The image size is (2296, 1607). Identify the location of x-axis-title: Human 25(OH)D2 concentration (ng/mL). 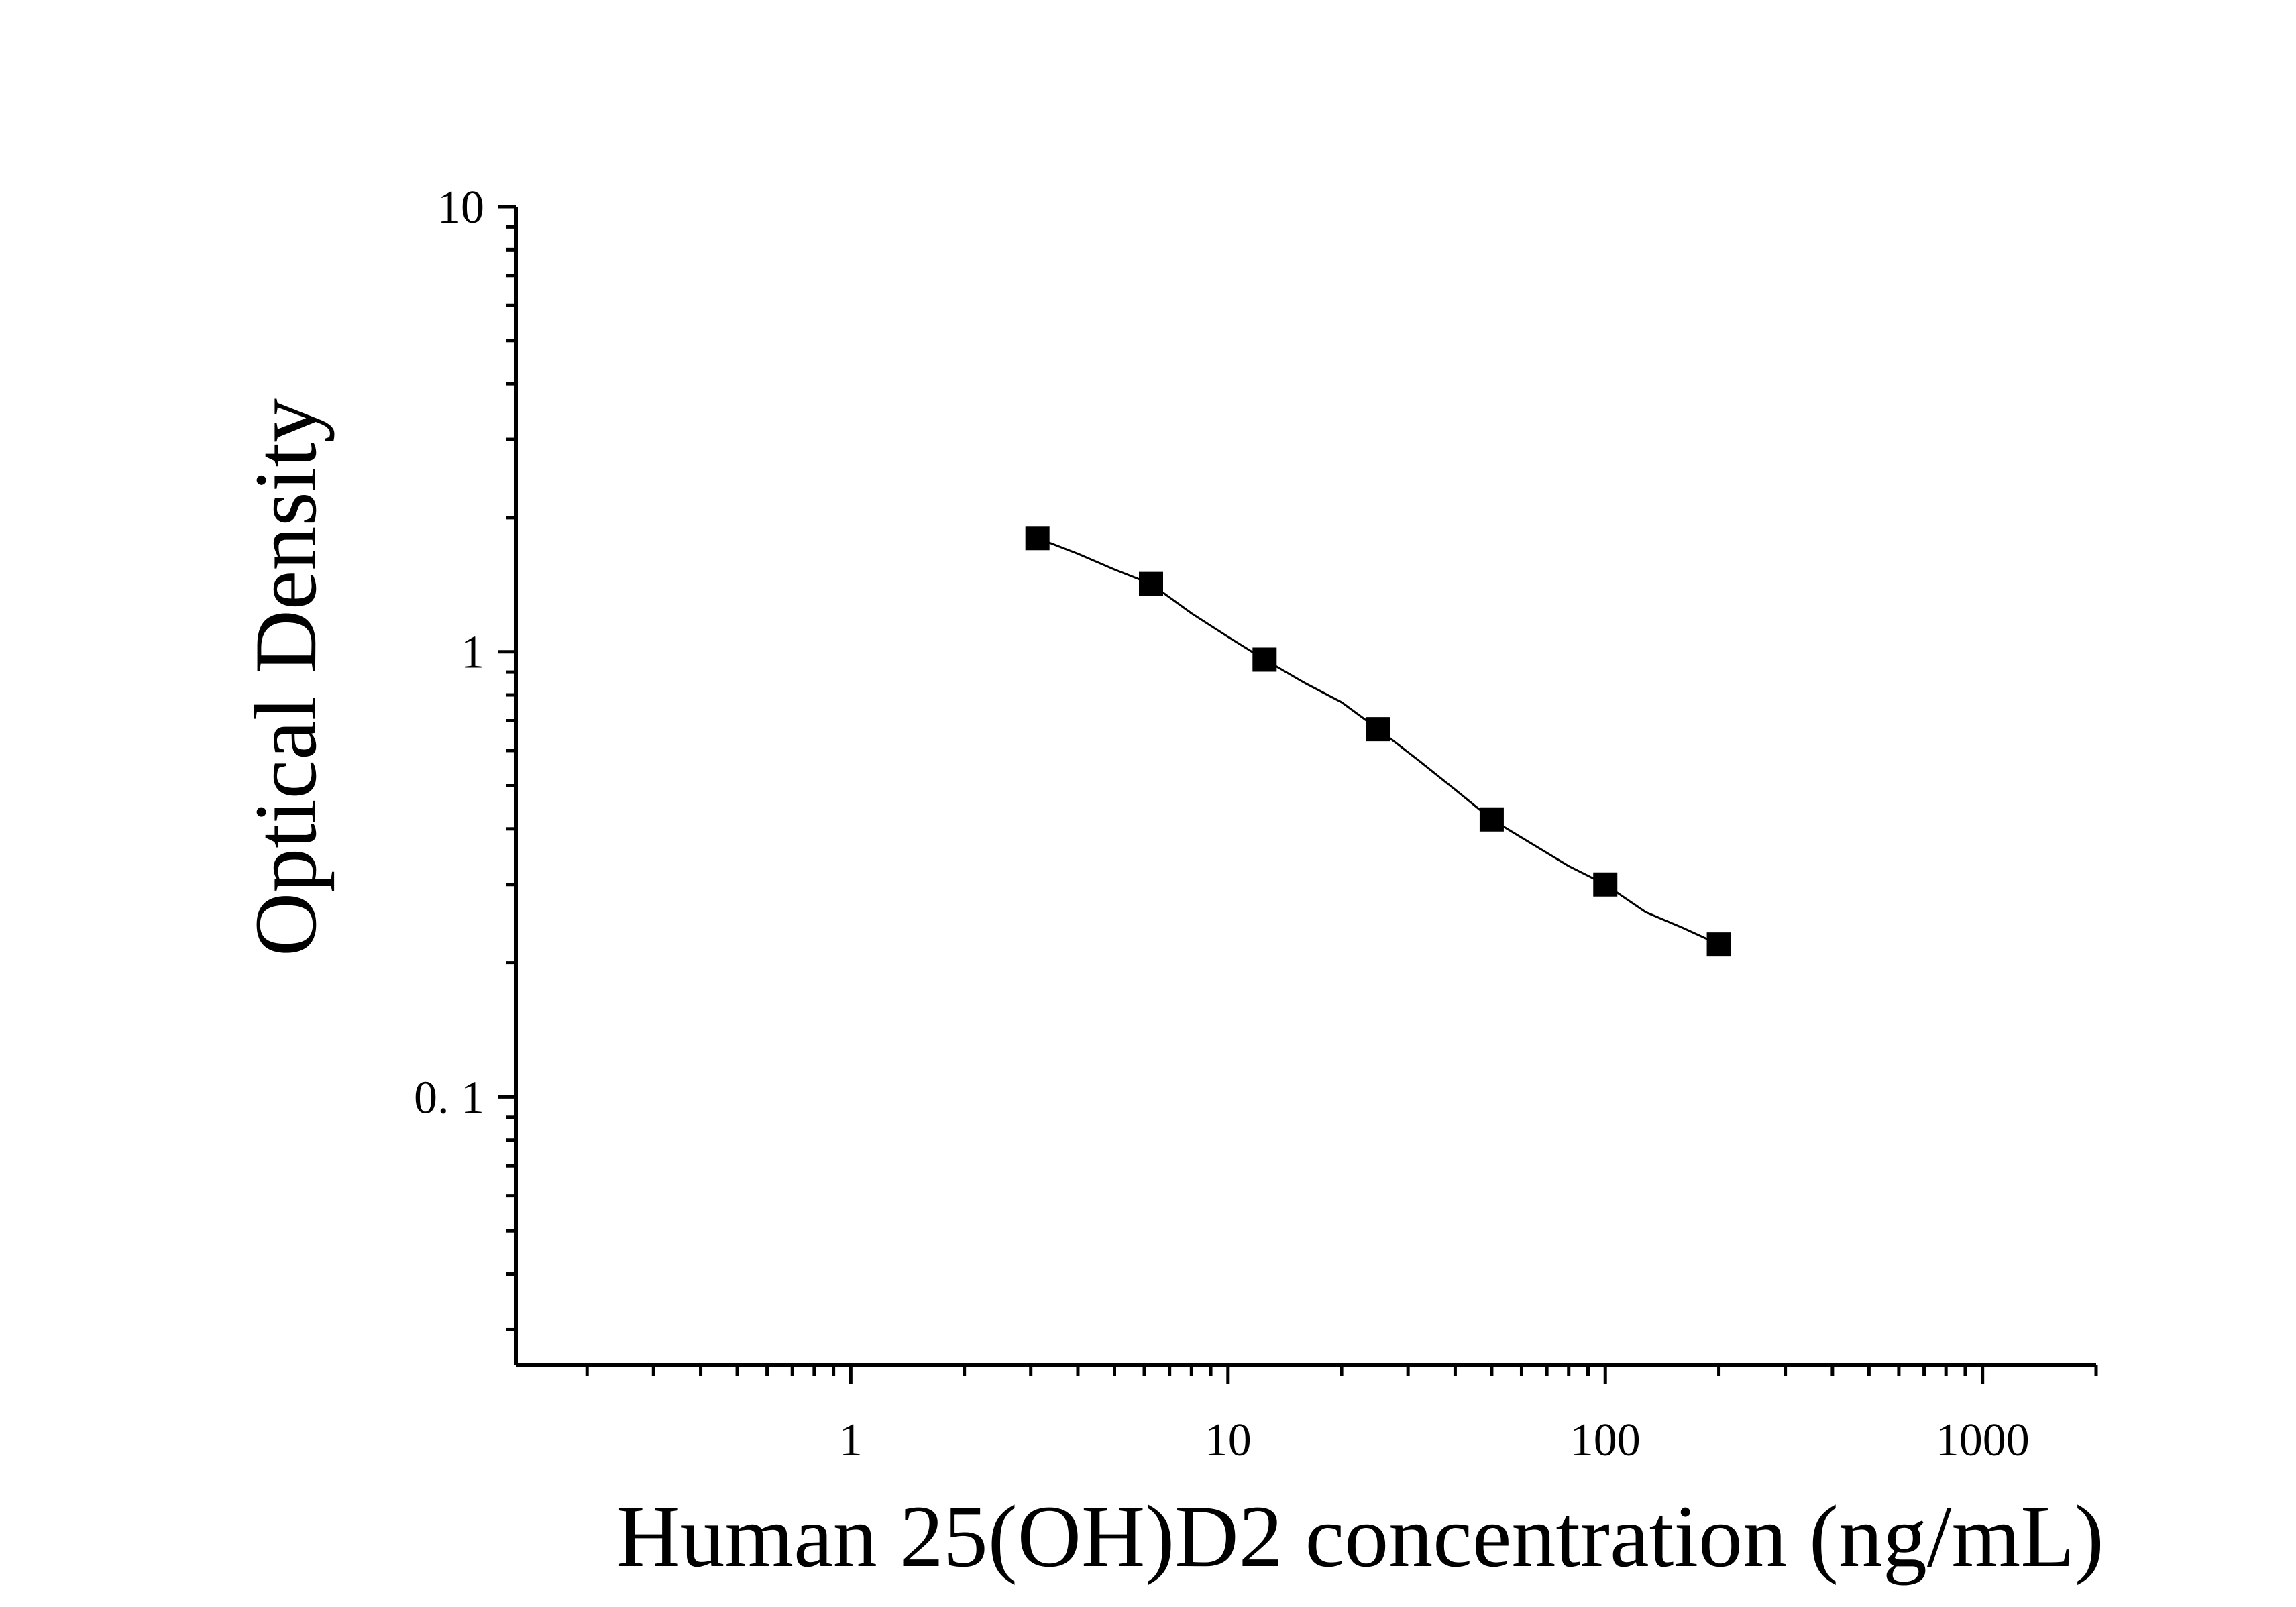
(1360, 1536).